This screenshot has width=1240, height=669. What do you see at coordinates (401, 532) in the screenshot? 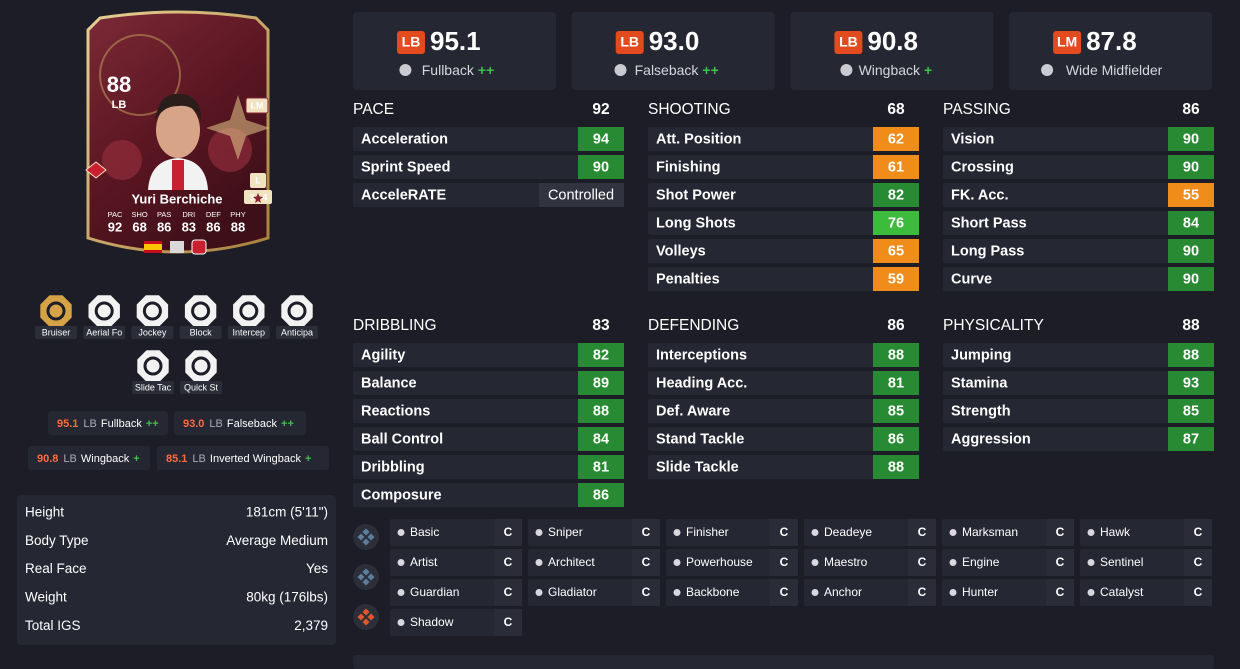
I see `chem-style-icon` at bounding box center [401, 532].